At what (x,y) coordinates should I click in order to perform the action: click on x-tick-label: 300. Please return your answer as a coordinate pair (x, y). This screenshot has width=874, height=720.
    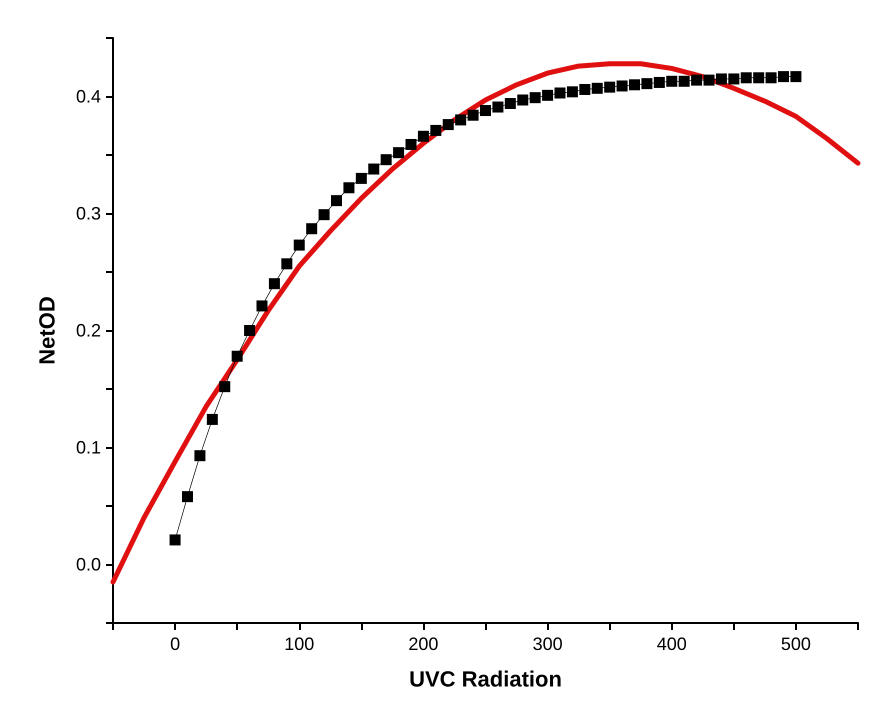
    Looking at the image, I should click on (547, 644).